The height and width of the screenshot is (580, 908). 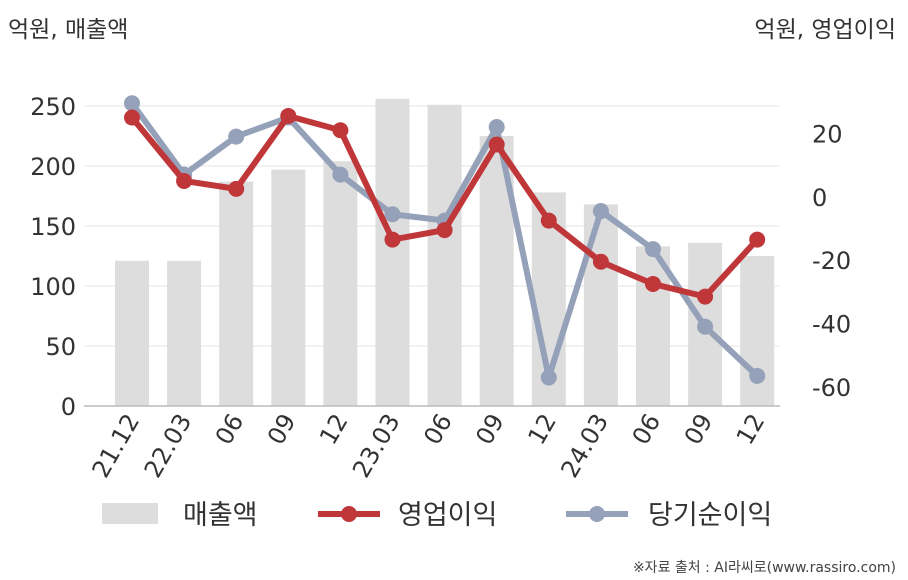 What do you see at coordinates (130, 513) in the screenshot?
I see `legend-bar-swatch` at bounding box center [130, 513].